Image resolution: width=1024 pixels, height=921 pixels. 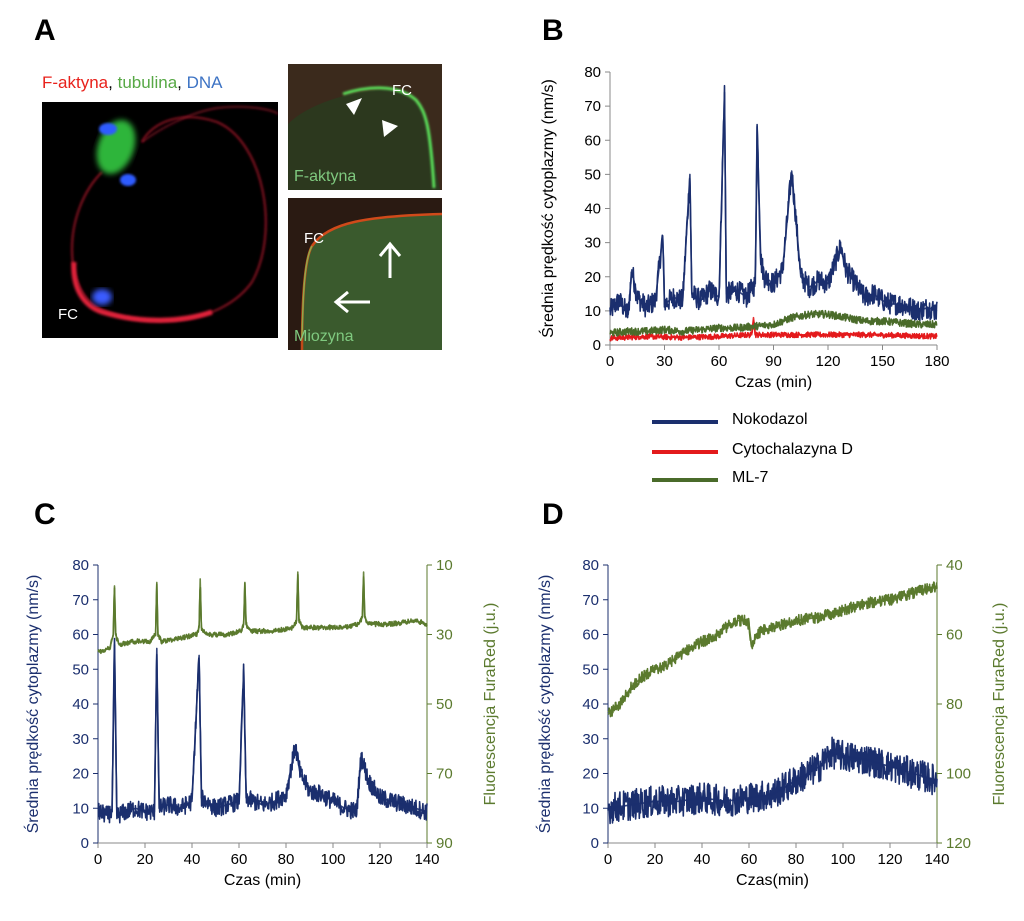 I want to click on legend-item-ml7: ML-7, so click(x=802, y=480).